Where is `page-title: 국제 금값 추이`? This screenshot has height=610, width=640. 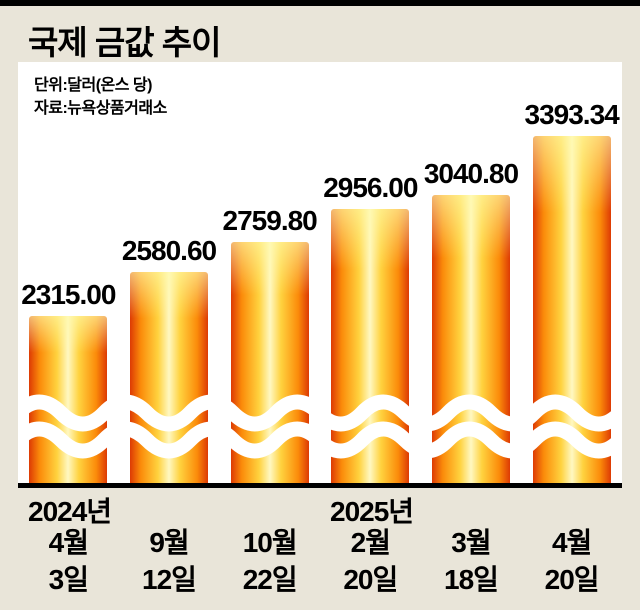
page-title: 국제 금값 추이 is located at coordinates (124, 42).